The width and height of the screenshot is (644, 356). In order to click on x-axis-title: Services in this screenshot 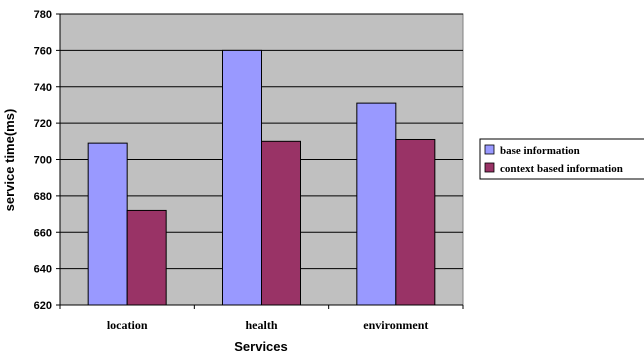, I will do `click(261, 346)`.